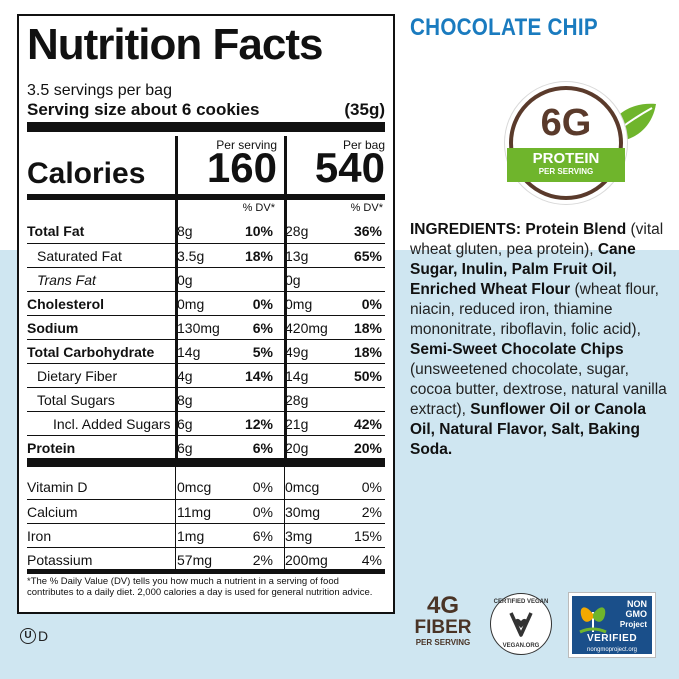 The width and height of the screenshot is (679, 679). I want to click on protein-badge-band: PROTEIN PER SERVING, so click(566, 165).